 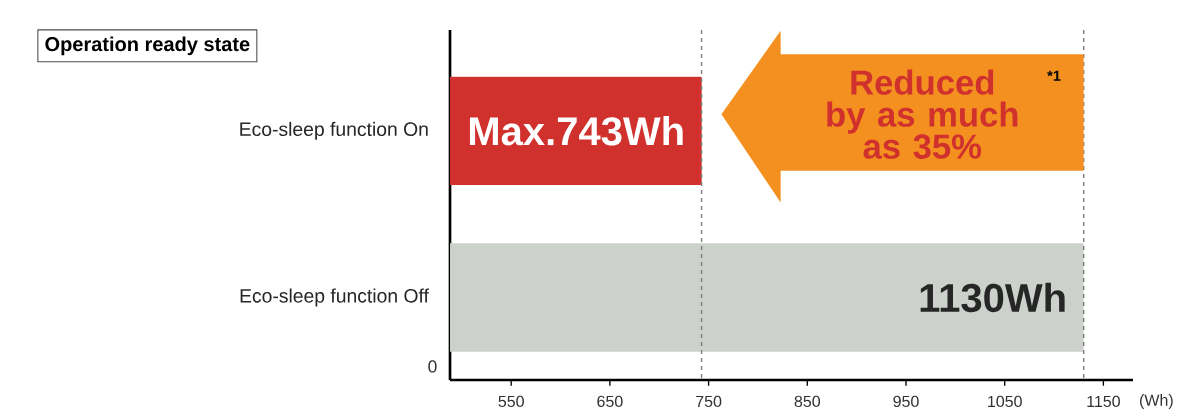 I want to click on x-tick-label: 950, so click(x=906, y=401).